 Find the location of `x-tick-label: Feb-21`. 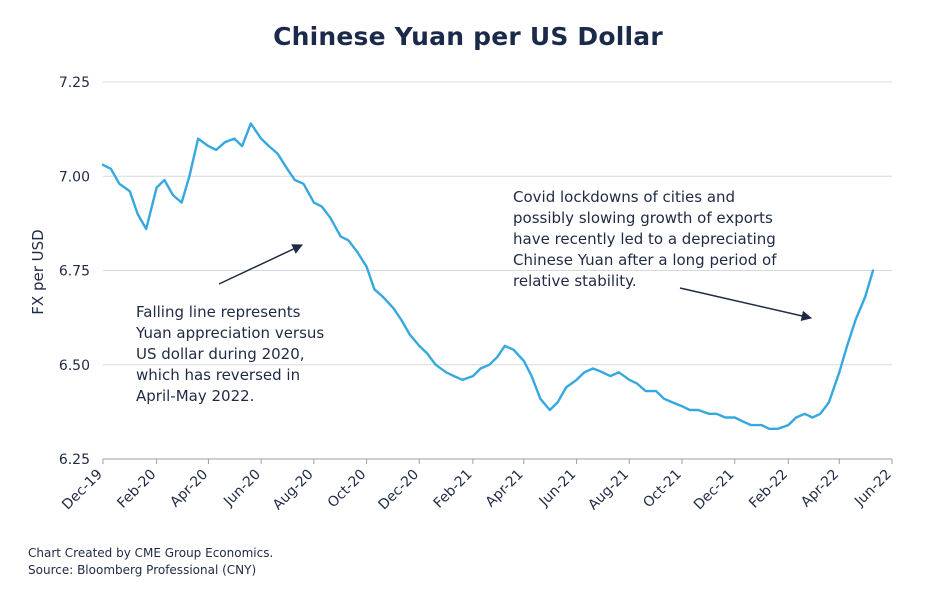

x-tick-label: Feb-21 is located at coordinates (453, 489).